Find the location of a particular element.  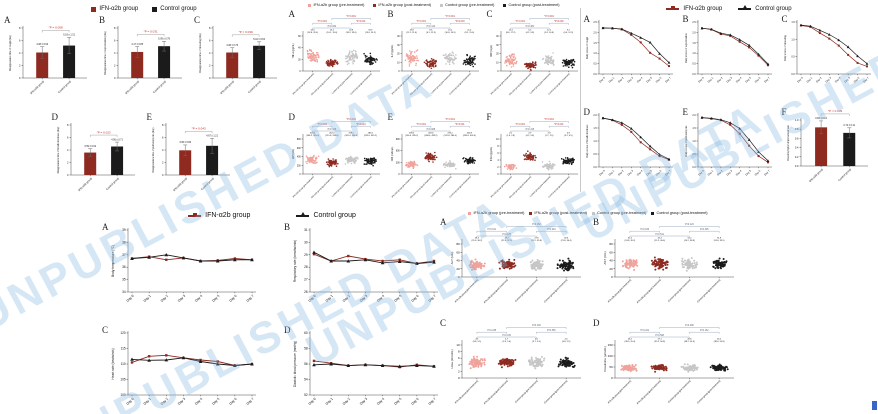

svg-text: 900 is located at coordinates (397, 140).